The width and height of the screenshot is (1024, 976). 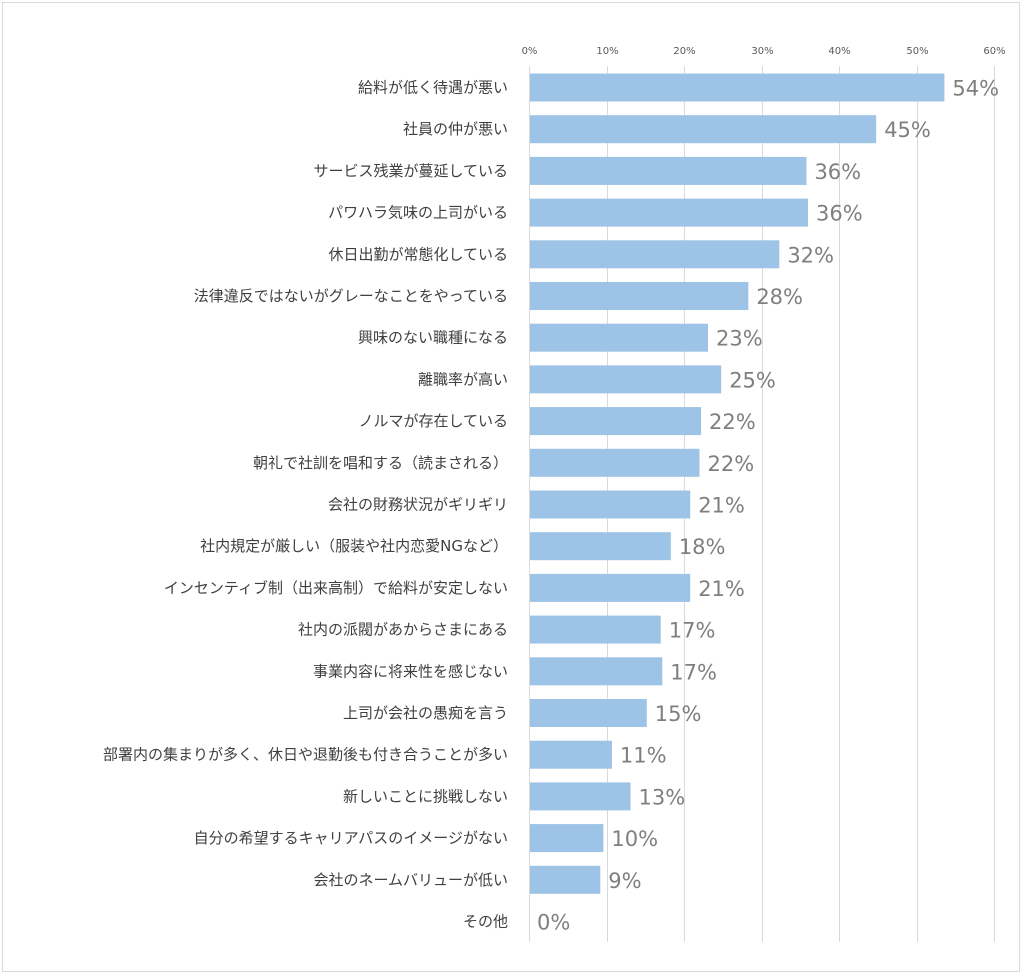 What do you see at coordinates (810, 255) in the screenshot?
I see `data-label: 32%` at bounding box center [810, 255].